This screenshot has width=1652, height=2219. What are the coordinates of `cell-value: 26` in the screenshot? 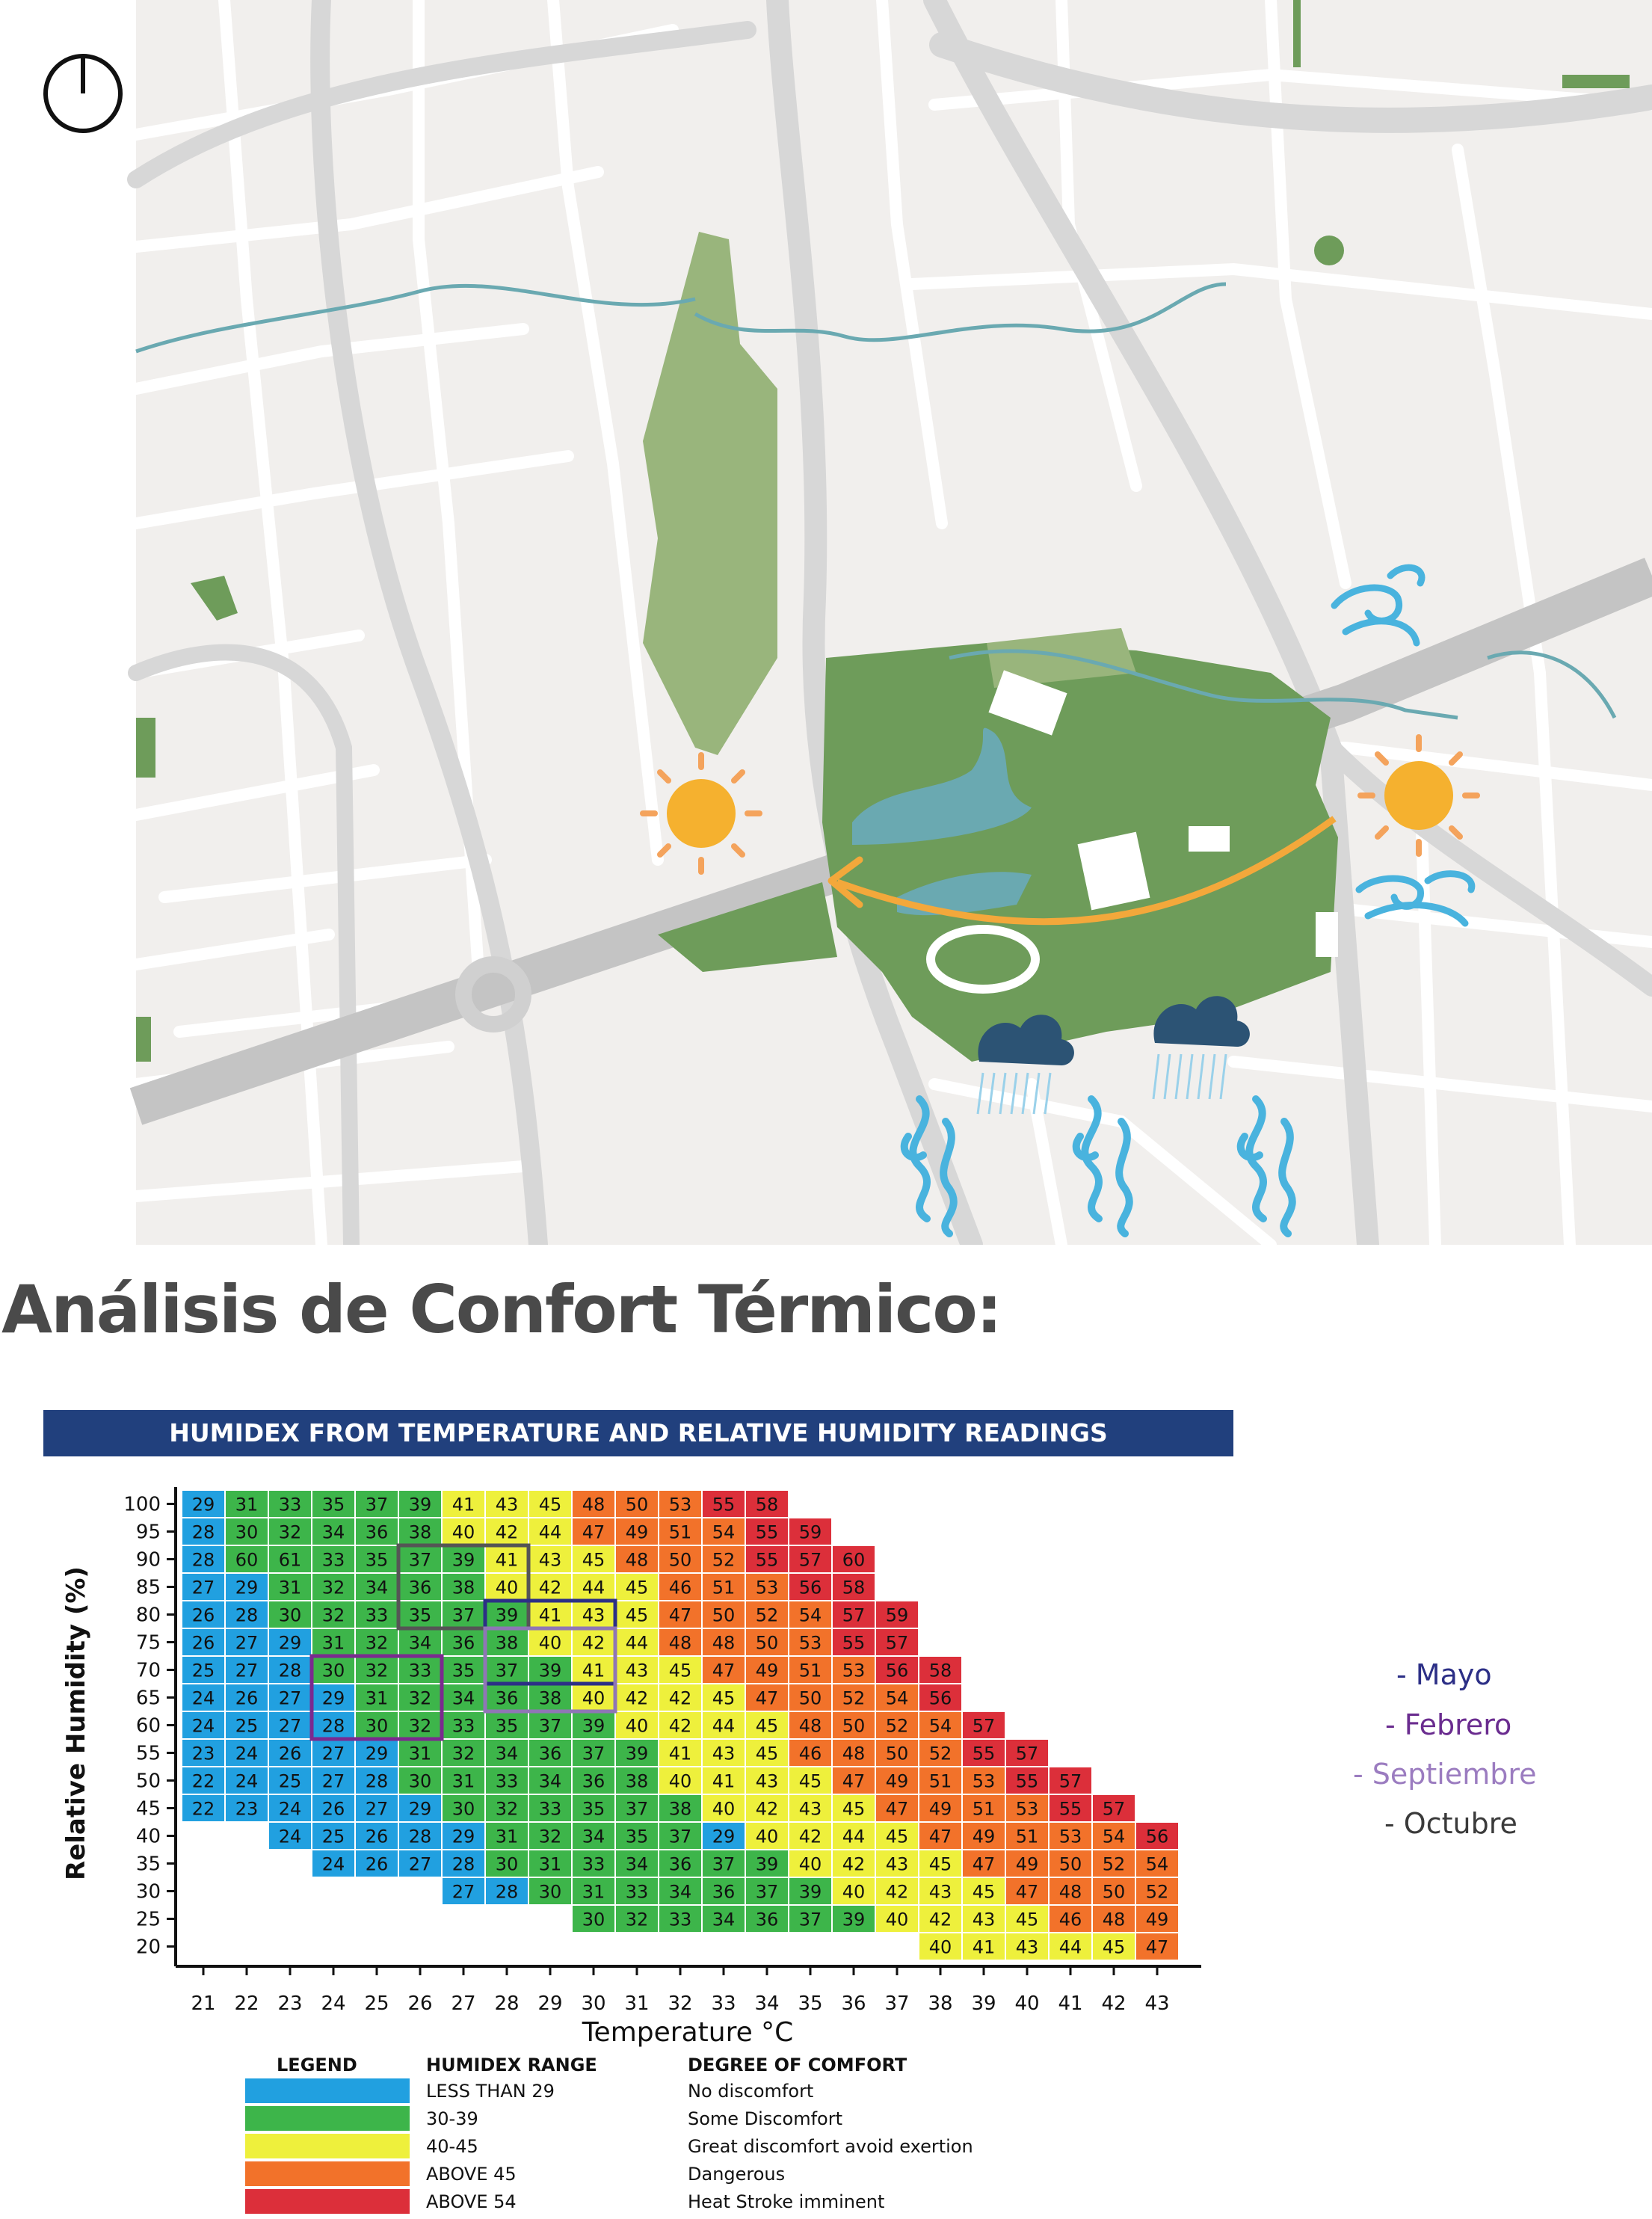 It's located at (247, 1698).